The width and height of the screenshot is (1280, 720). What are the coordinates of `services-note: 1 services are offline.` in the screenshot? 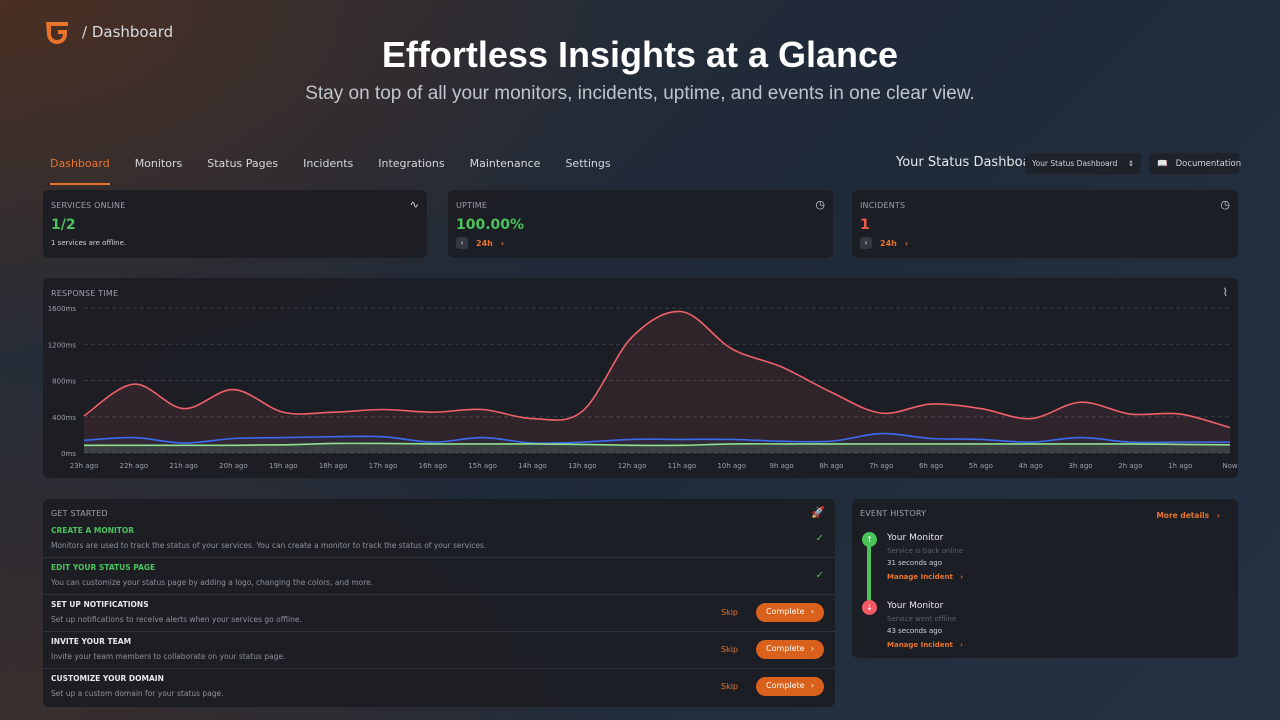 It's located at (89, 243).